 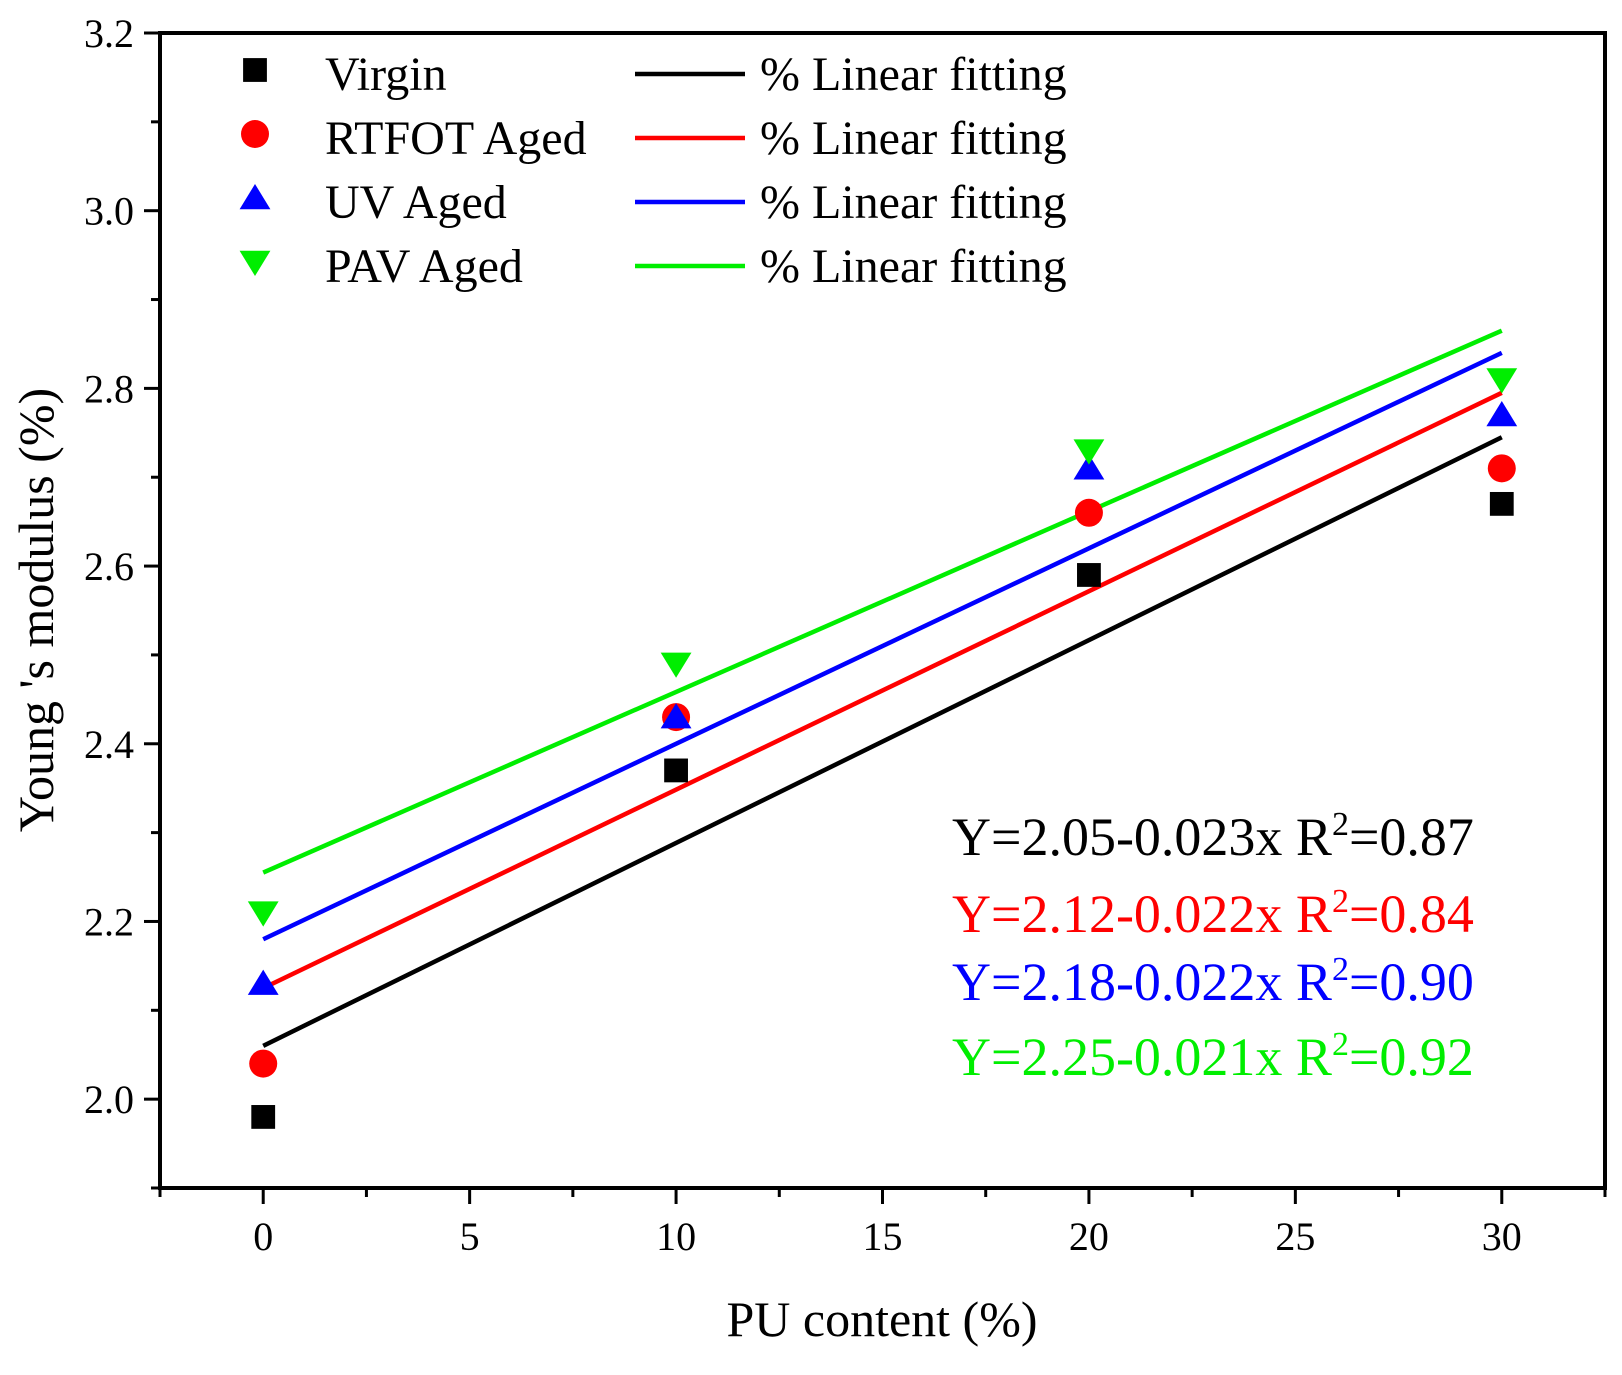 What do you see at coordinates (676, 1236) in the screenshot?
I see `x-tick-label: 10` at bounding box center [676, 1236].